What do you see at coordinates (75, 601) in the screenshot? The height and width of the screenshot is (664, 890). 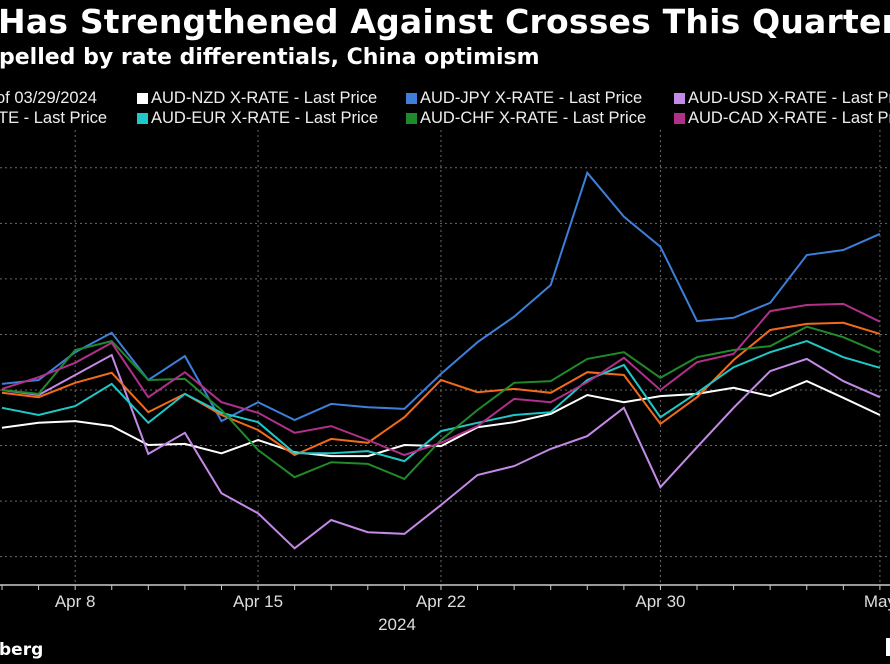 I see `x-tick-label: Apr 8` at bounding box center [75, 601].